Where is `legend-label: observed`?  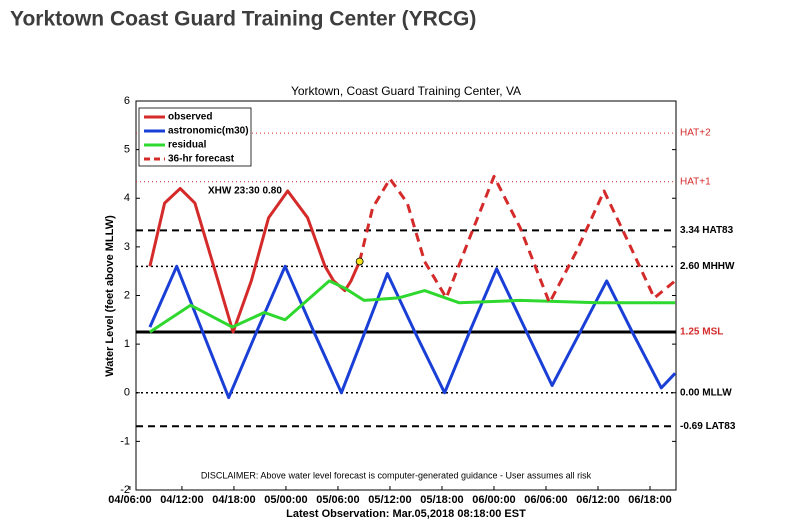 legend-label: observed is located at coordinates (190, 117).